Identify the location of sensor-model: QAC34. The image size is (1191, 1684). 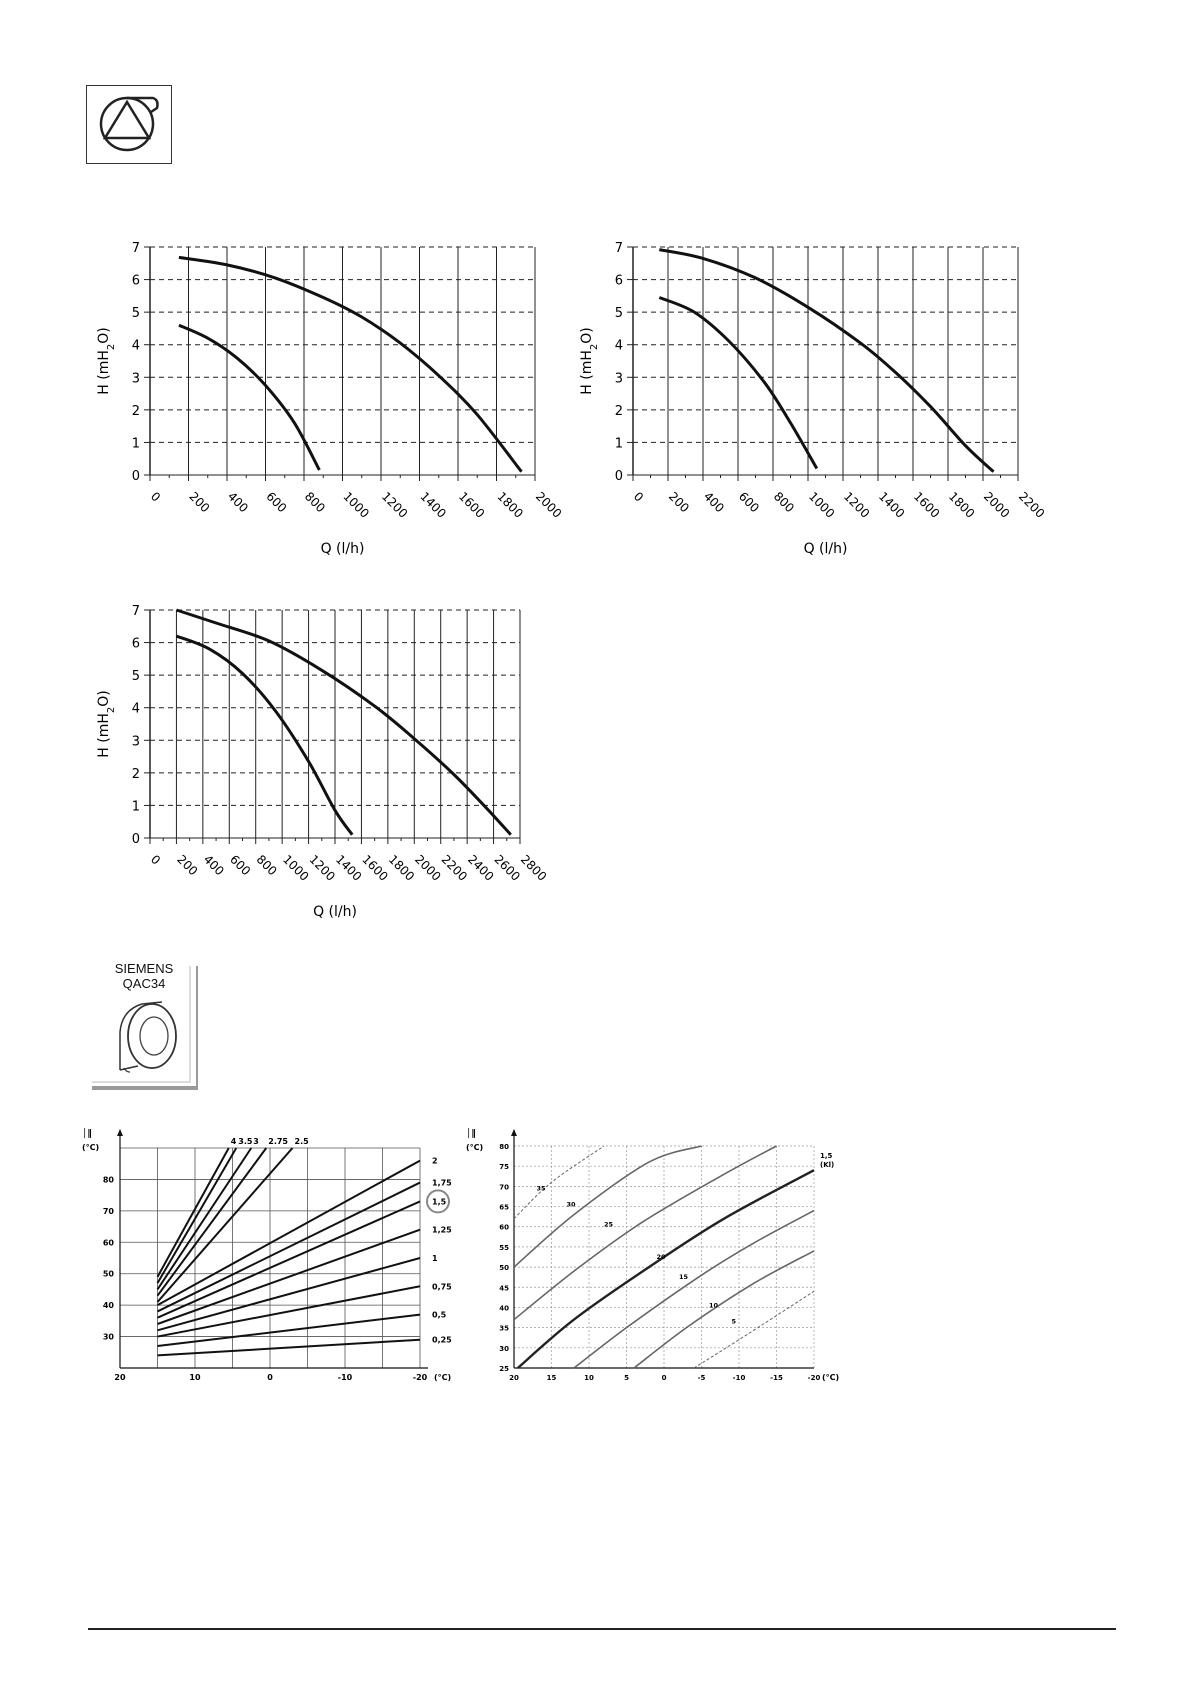
(144, 983).